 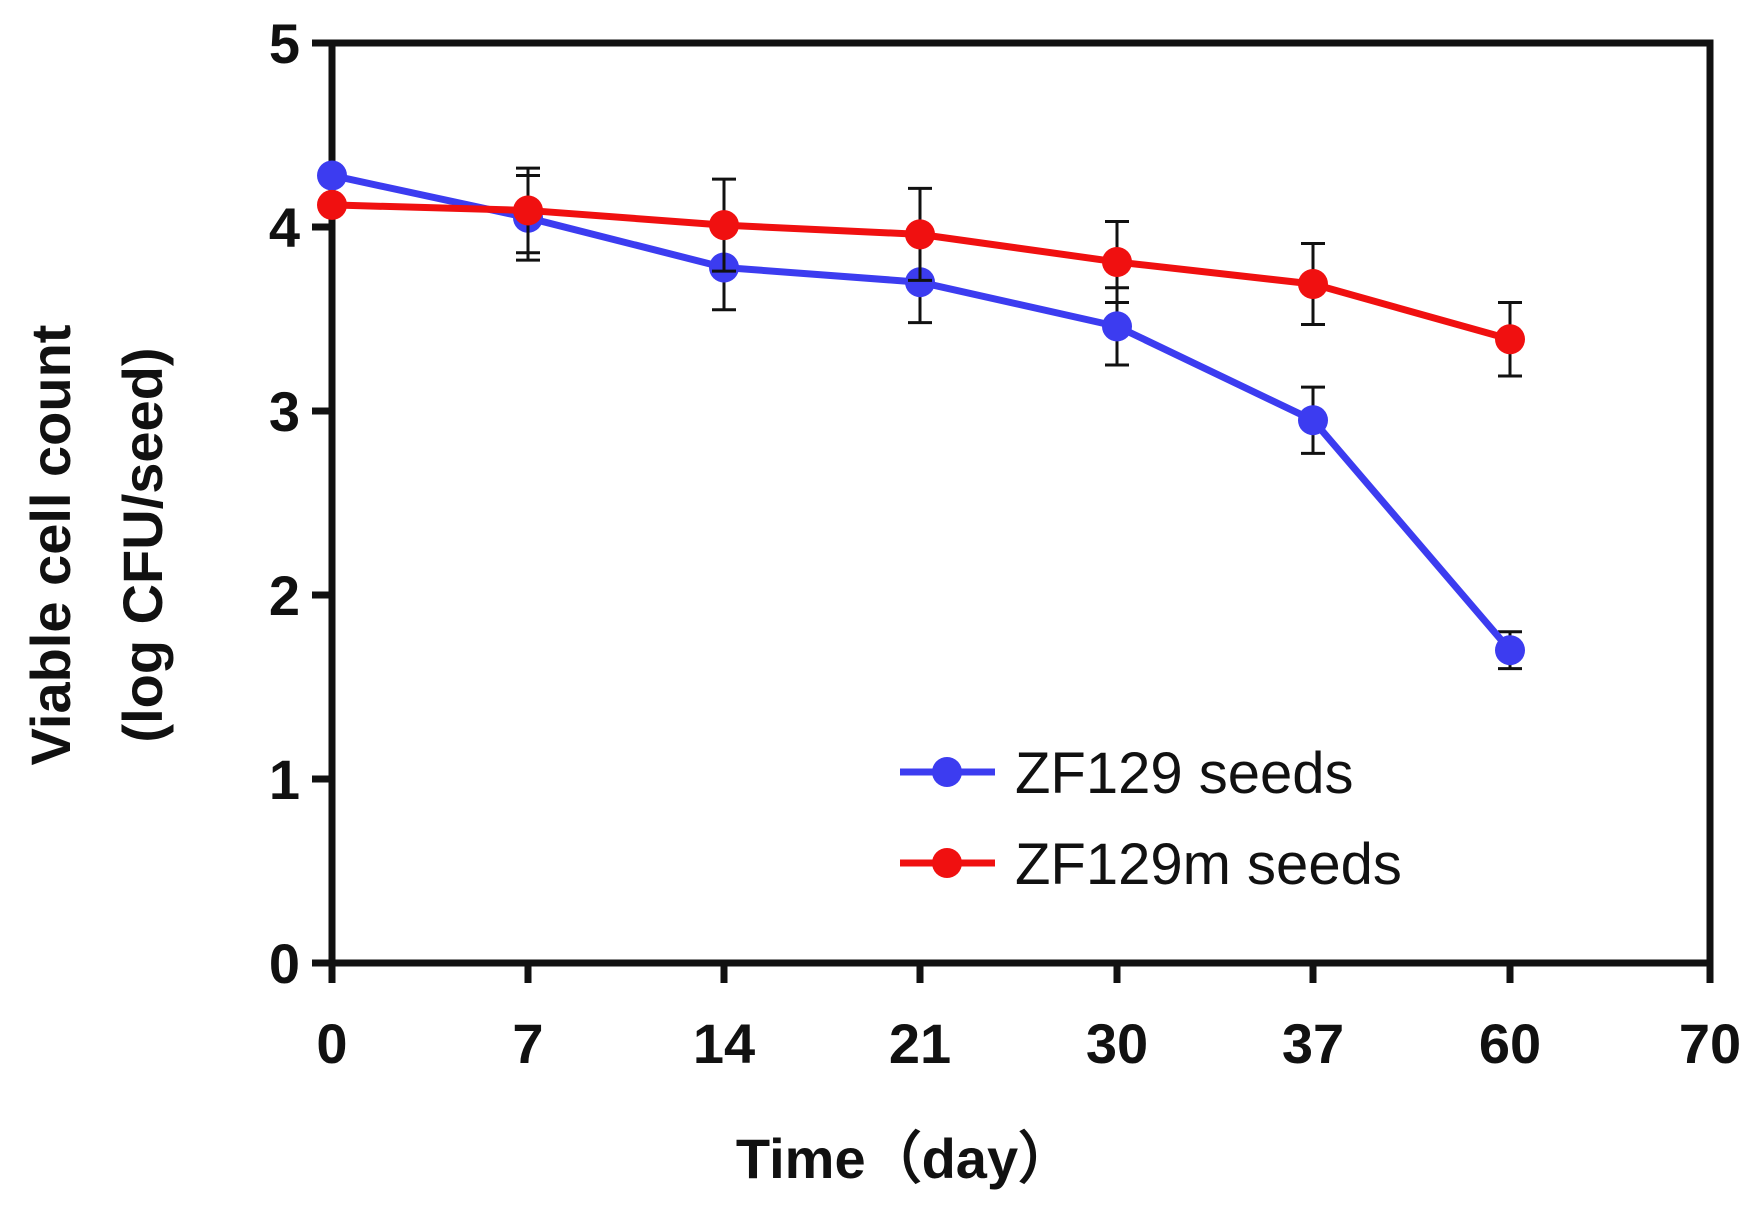 I want to click on x-tick-label: 21, so click(x=920, y=1043).